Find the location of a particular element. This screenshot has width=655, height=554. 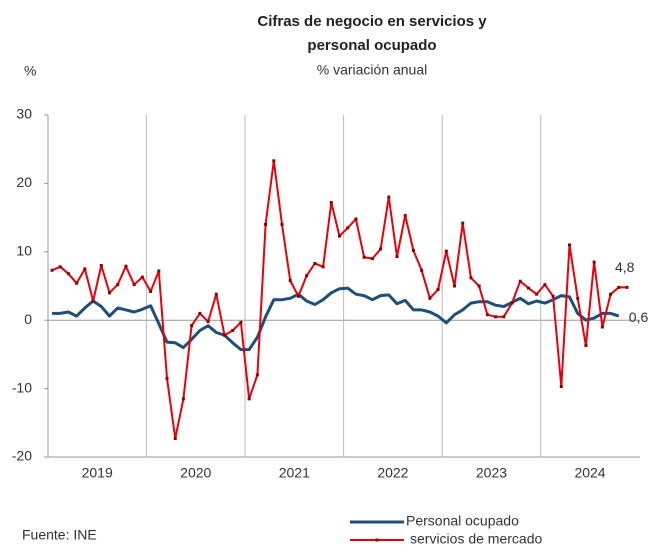

y-axis-label: % is located at coordinates (30, 71).